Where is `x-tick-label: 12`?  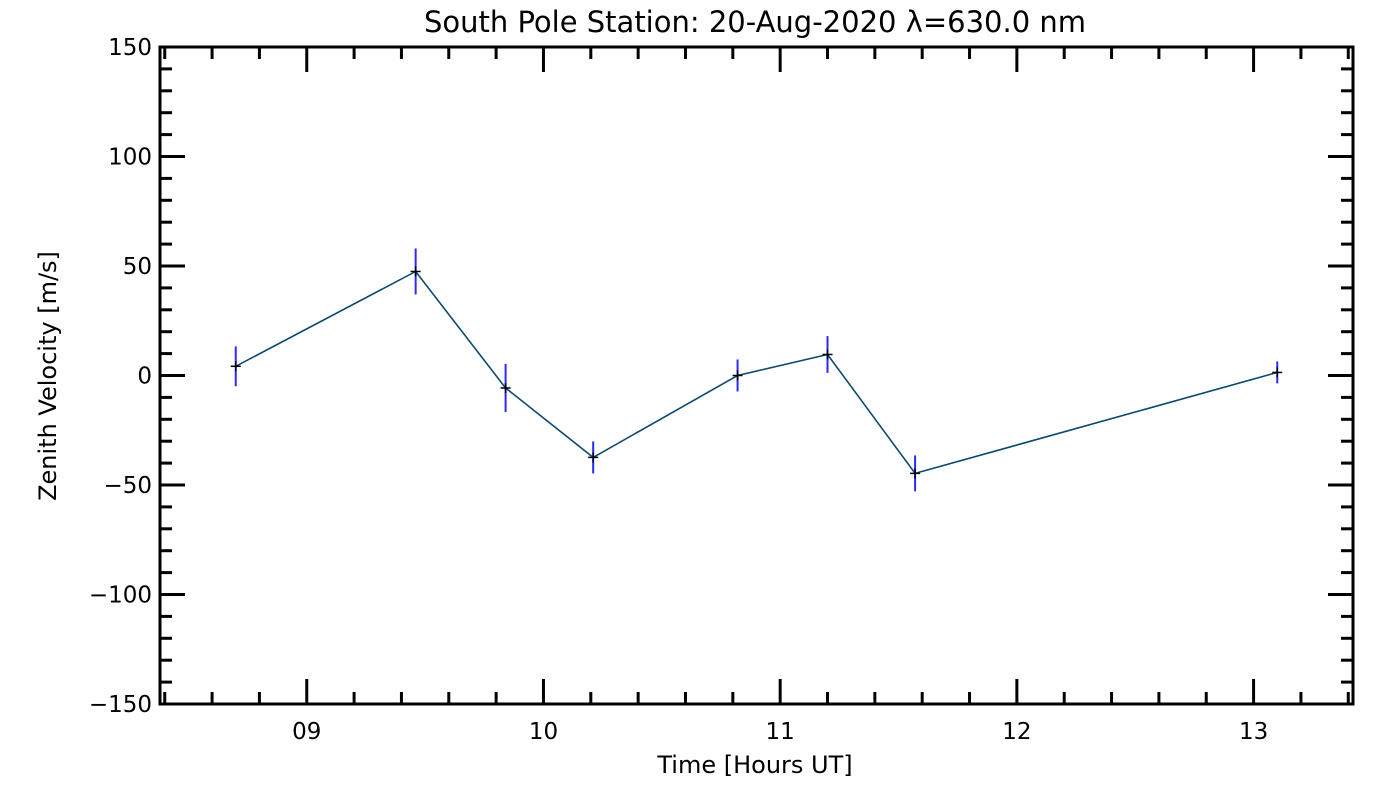
x-tick-label: 12 is located at coordinates (1016, 732).